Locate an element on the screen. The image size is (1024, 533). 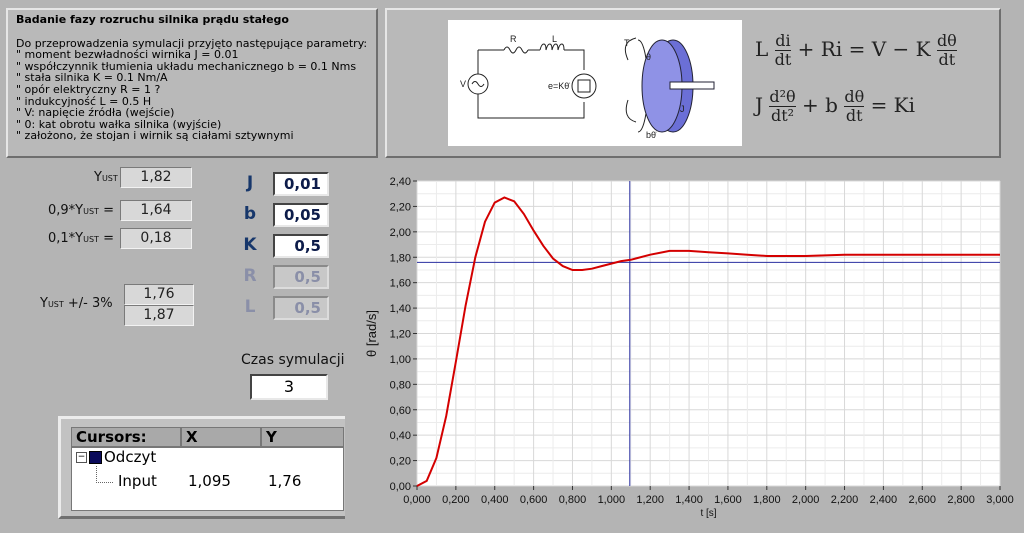
collapse-icon: − is located at coordinates (81, 457).